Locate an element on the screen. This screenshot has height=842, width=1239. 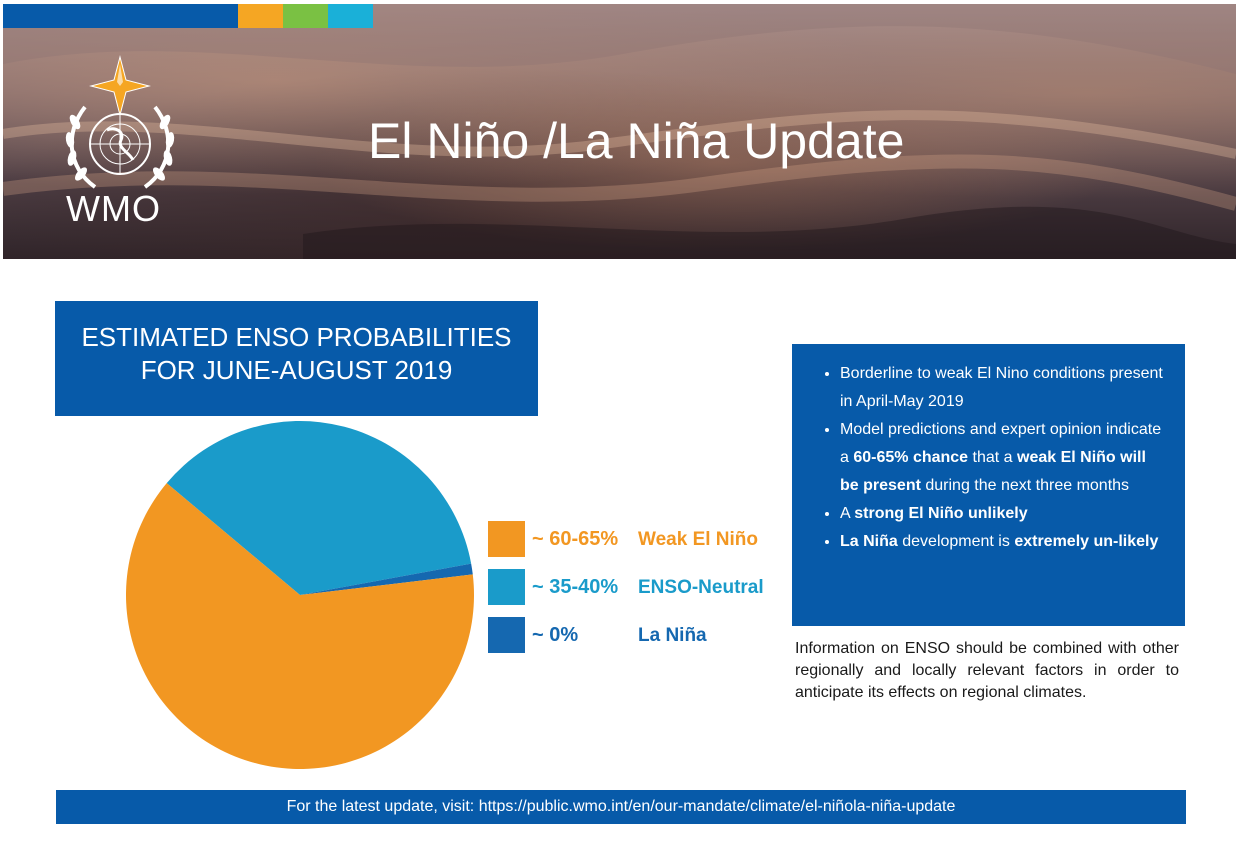
enso-pie-chart is located at coordinates (300, 595).